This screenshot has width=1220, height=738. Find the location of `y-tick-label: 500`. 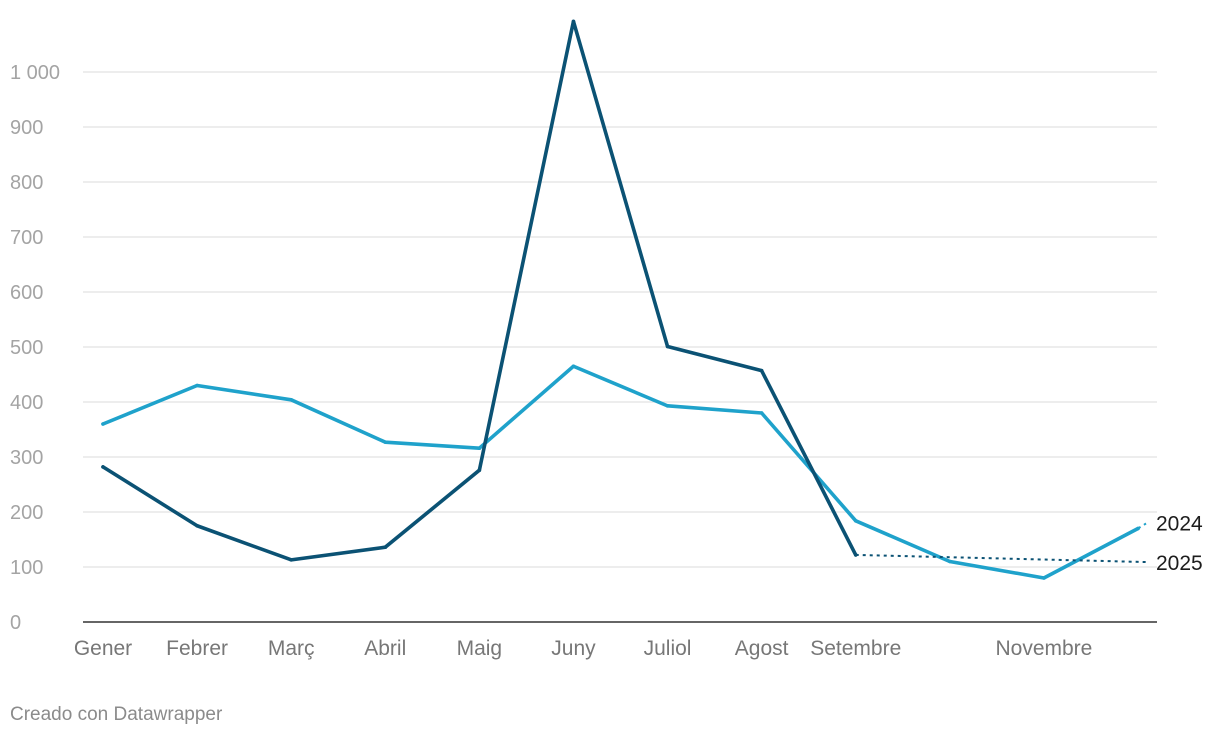

y-tick-label: 500 is located at coordinates (26, 348).